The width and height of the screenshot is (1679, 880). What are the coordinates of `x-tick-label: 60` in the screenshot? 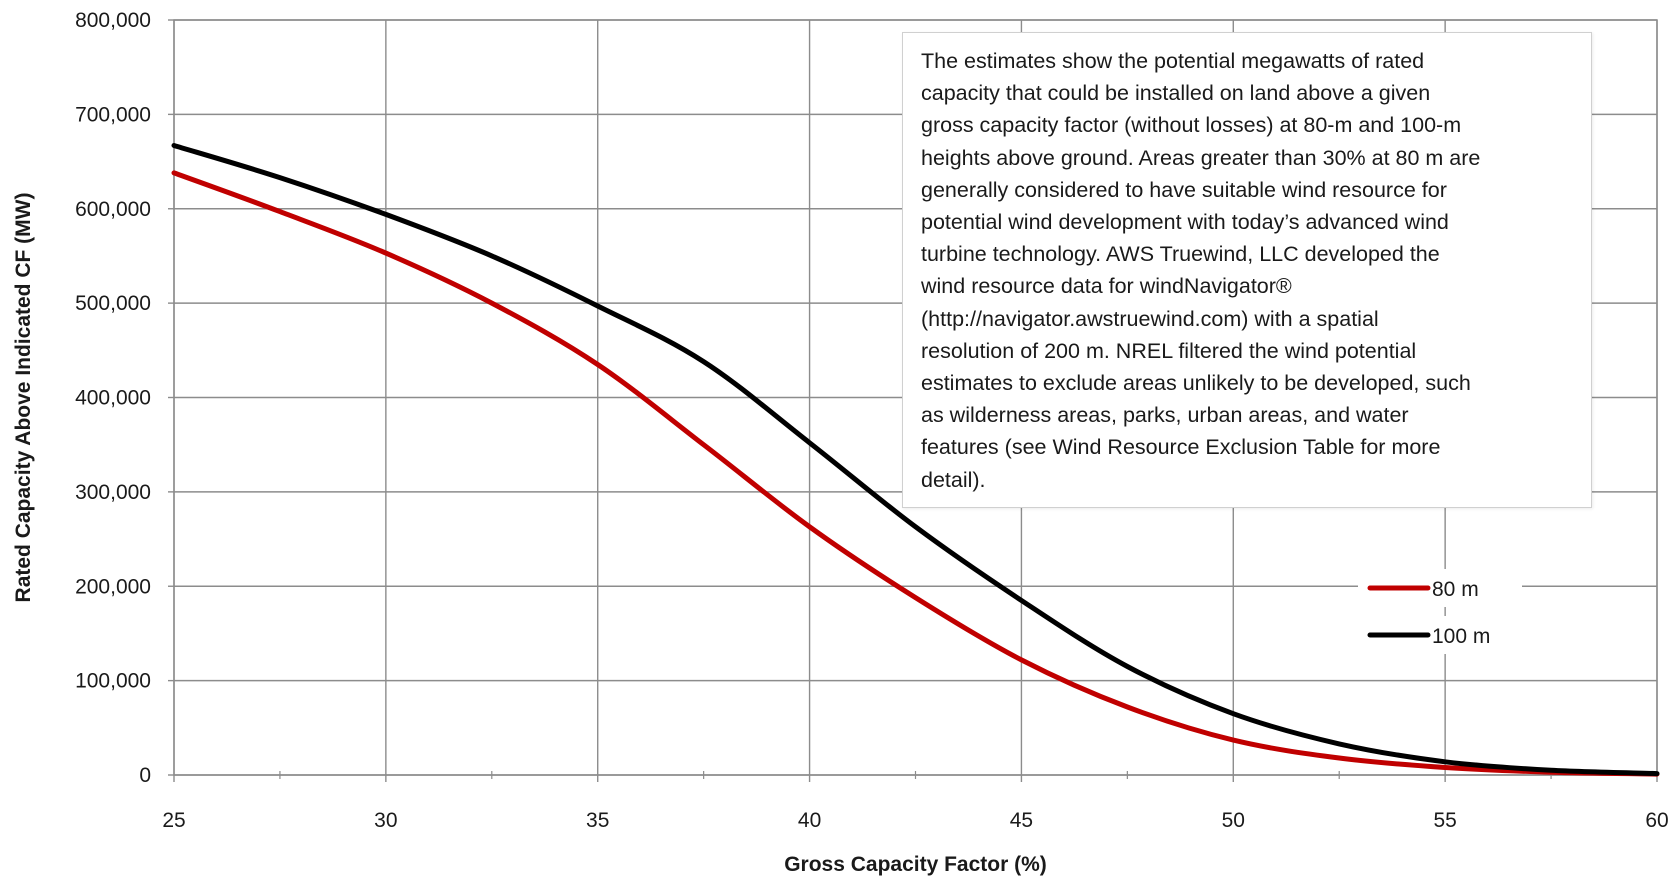 It's located at (1656, 820).